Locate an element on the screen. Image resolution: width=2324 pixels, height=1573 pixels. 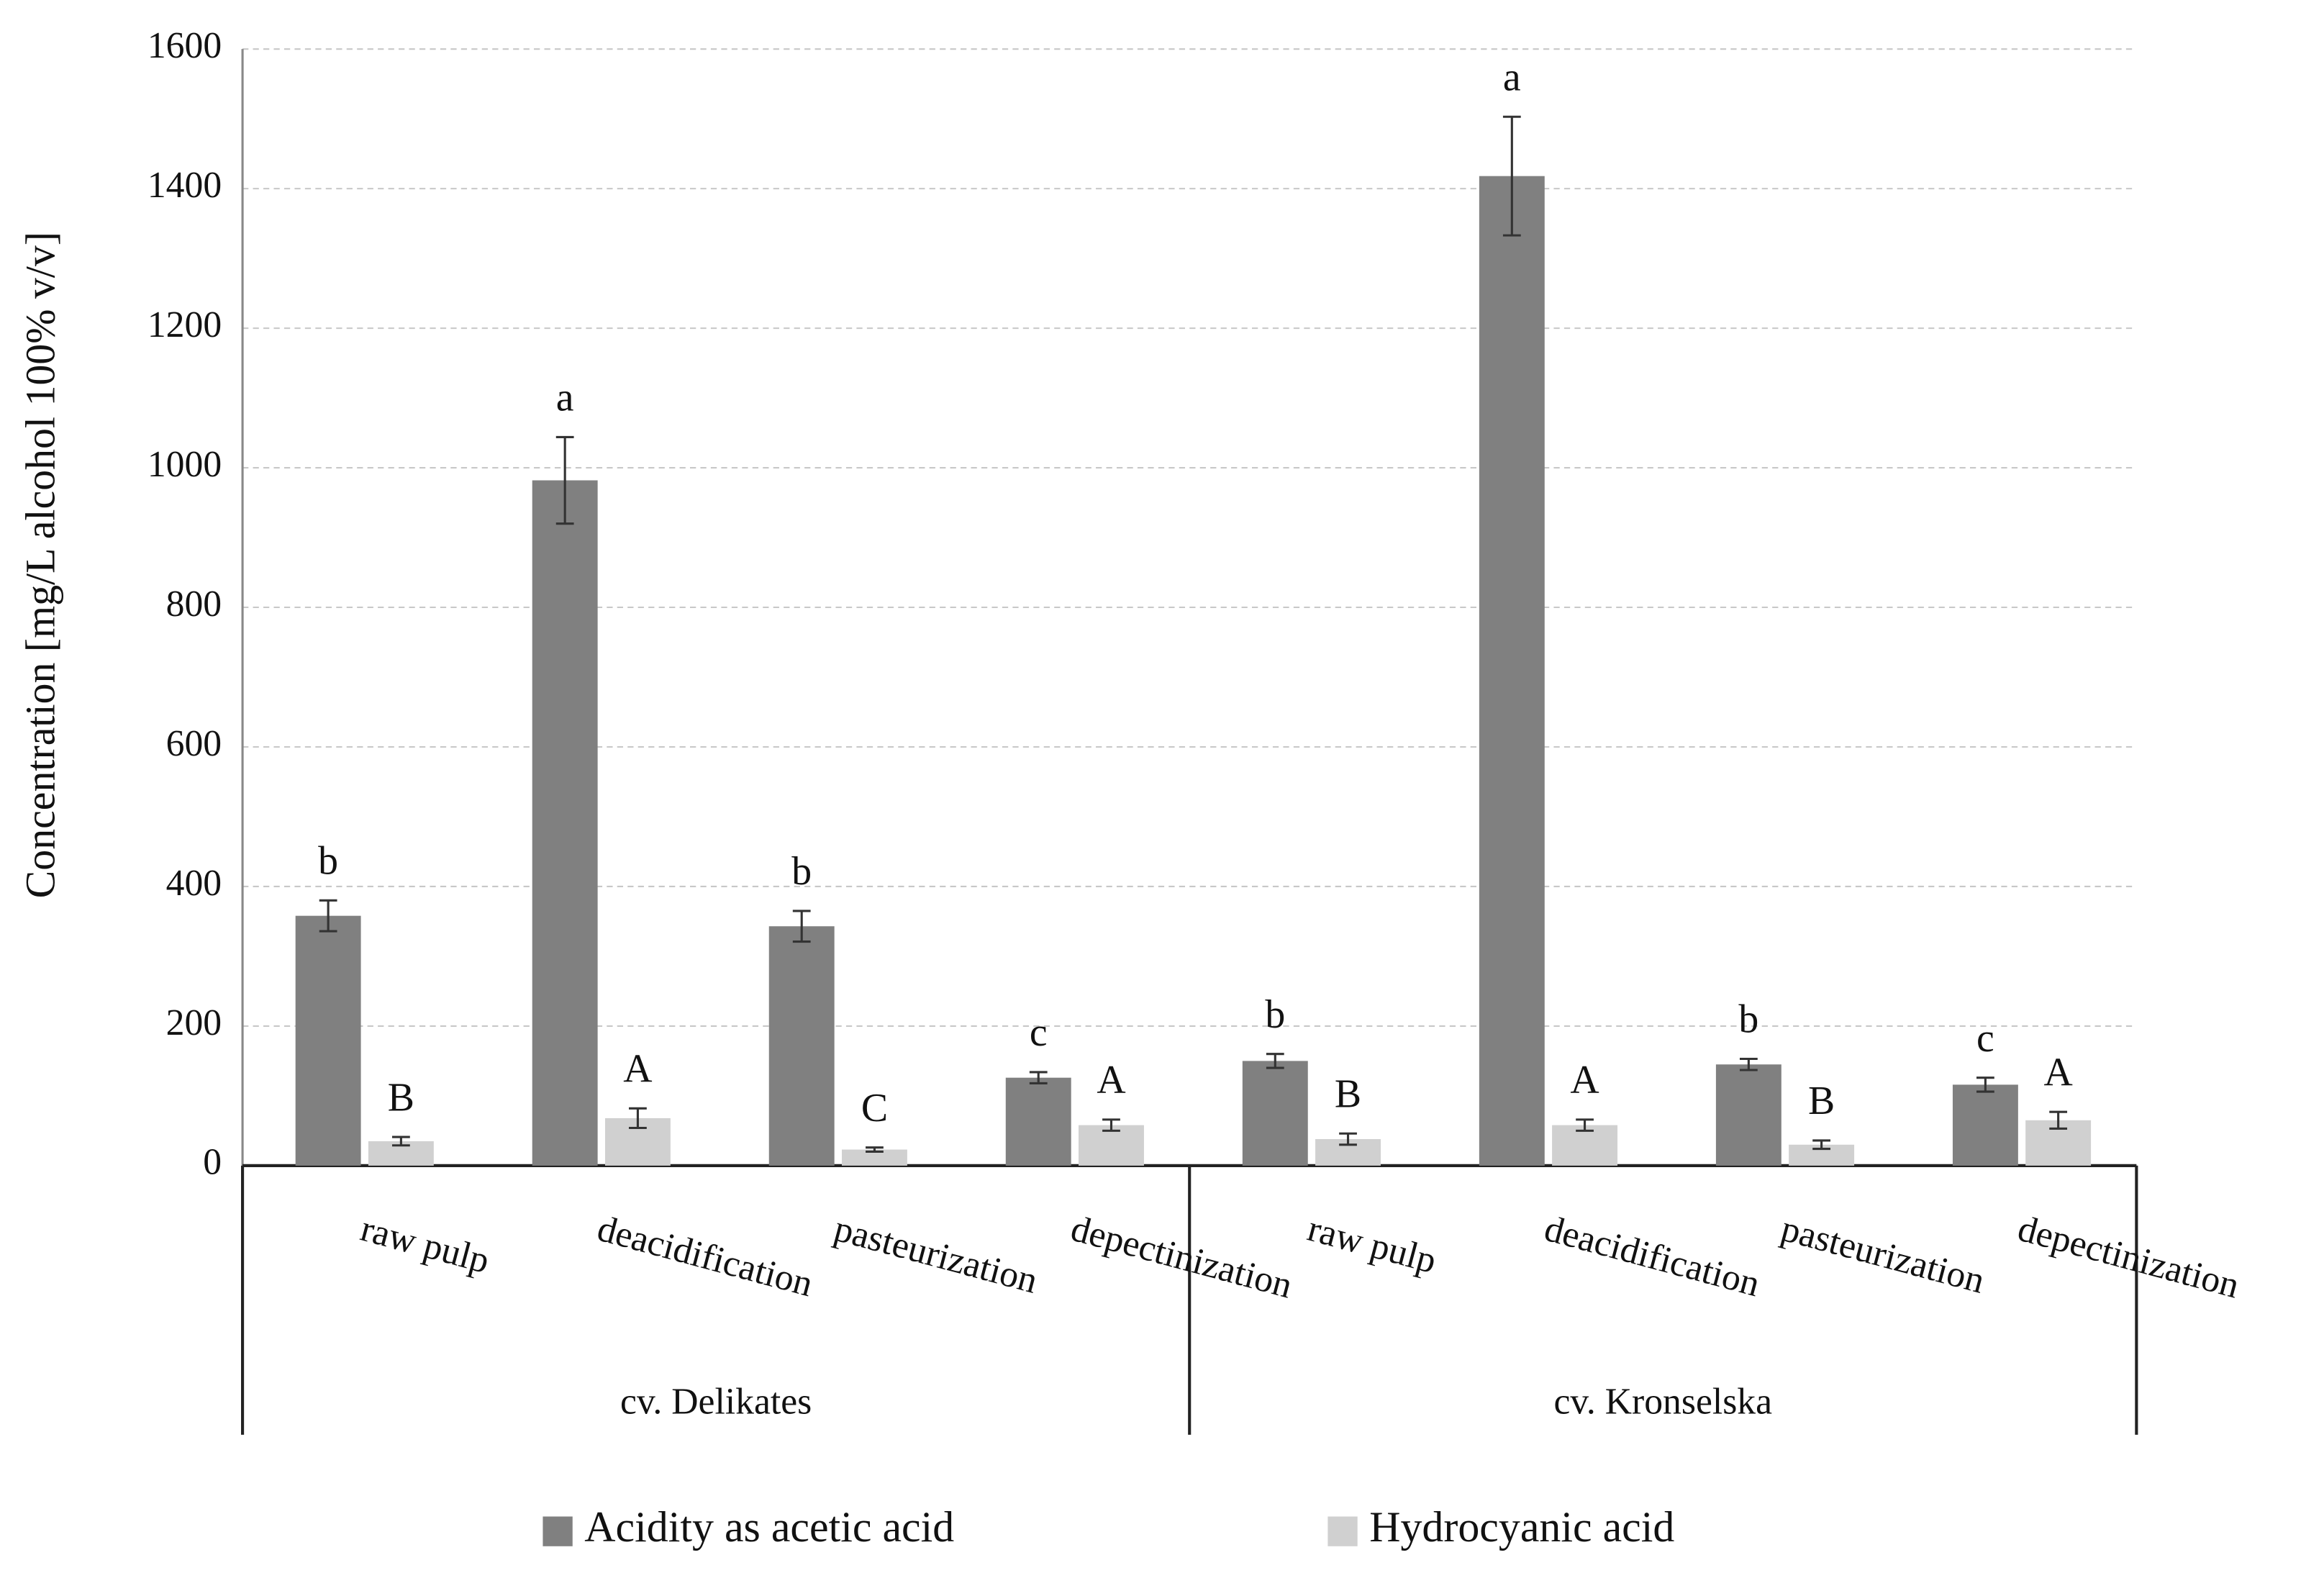
significance-letter: C is located at coordinates (874, 1108).